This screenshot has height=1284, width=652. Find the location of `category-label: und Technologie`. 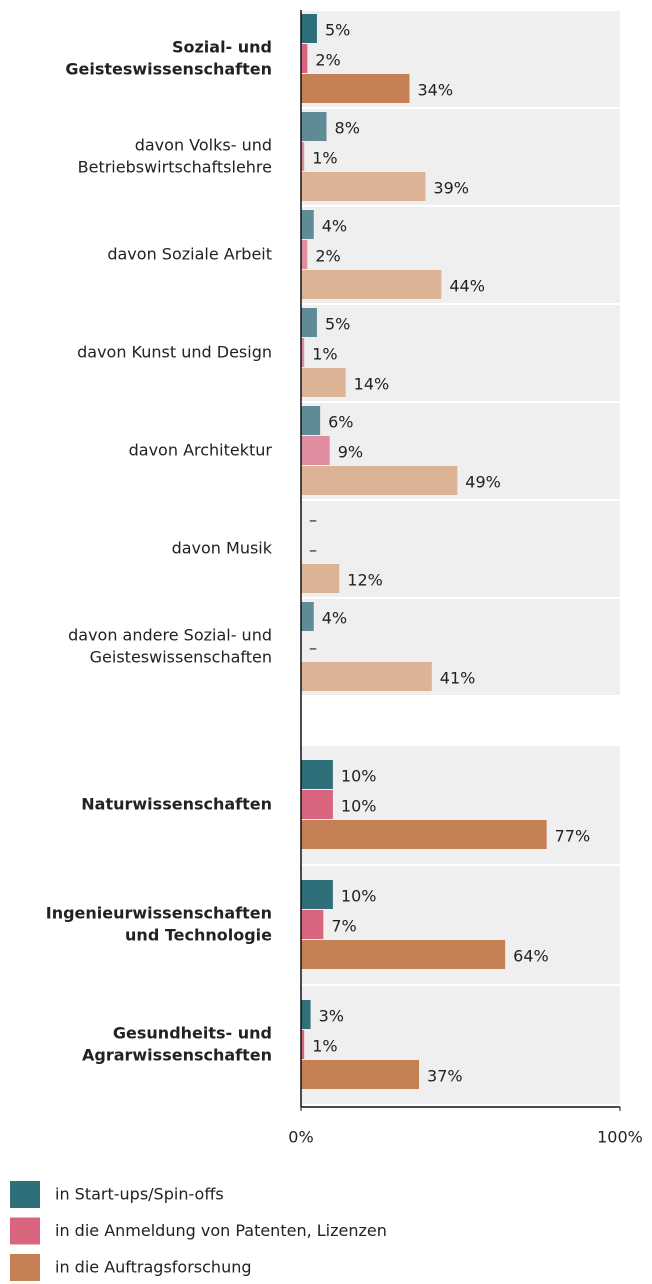

category-label: und Technologie is located at coordinates (198, 935).